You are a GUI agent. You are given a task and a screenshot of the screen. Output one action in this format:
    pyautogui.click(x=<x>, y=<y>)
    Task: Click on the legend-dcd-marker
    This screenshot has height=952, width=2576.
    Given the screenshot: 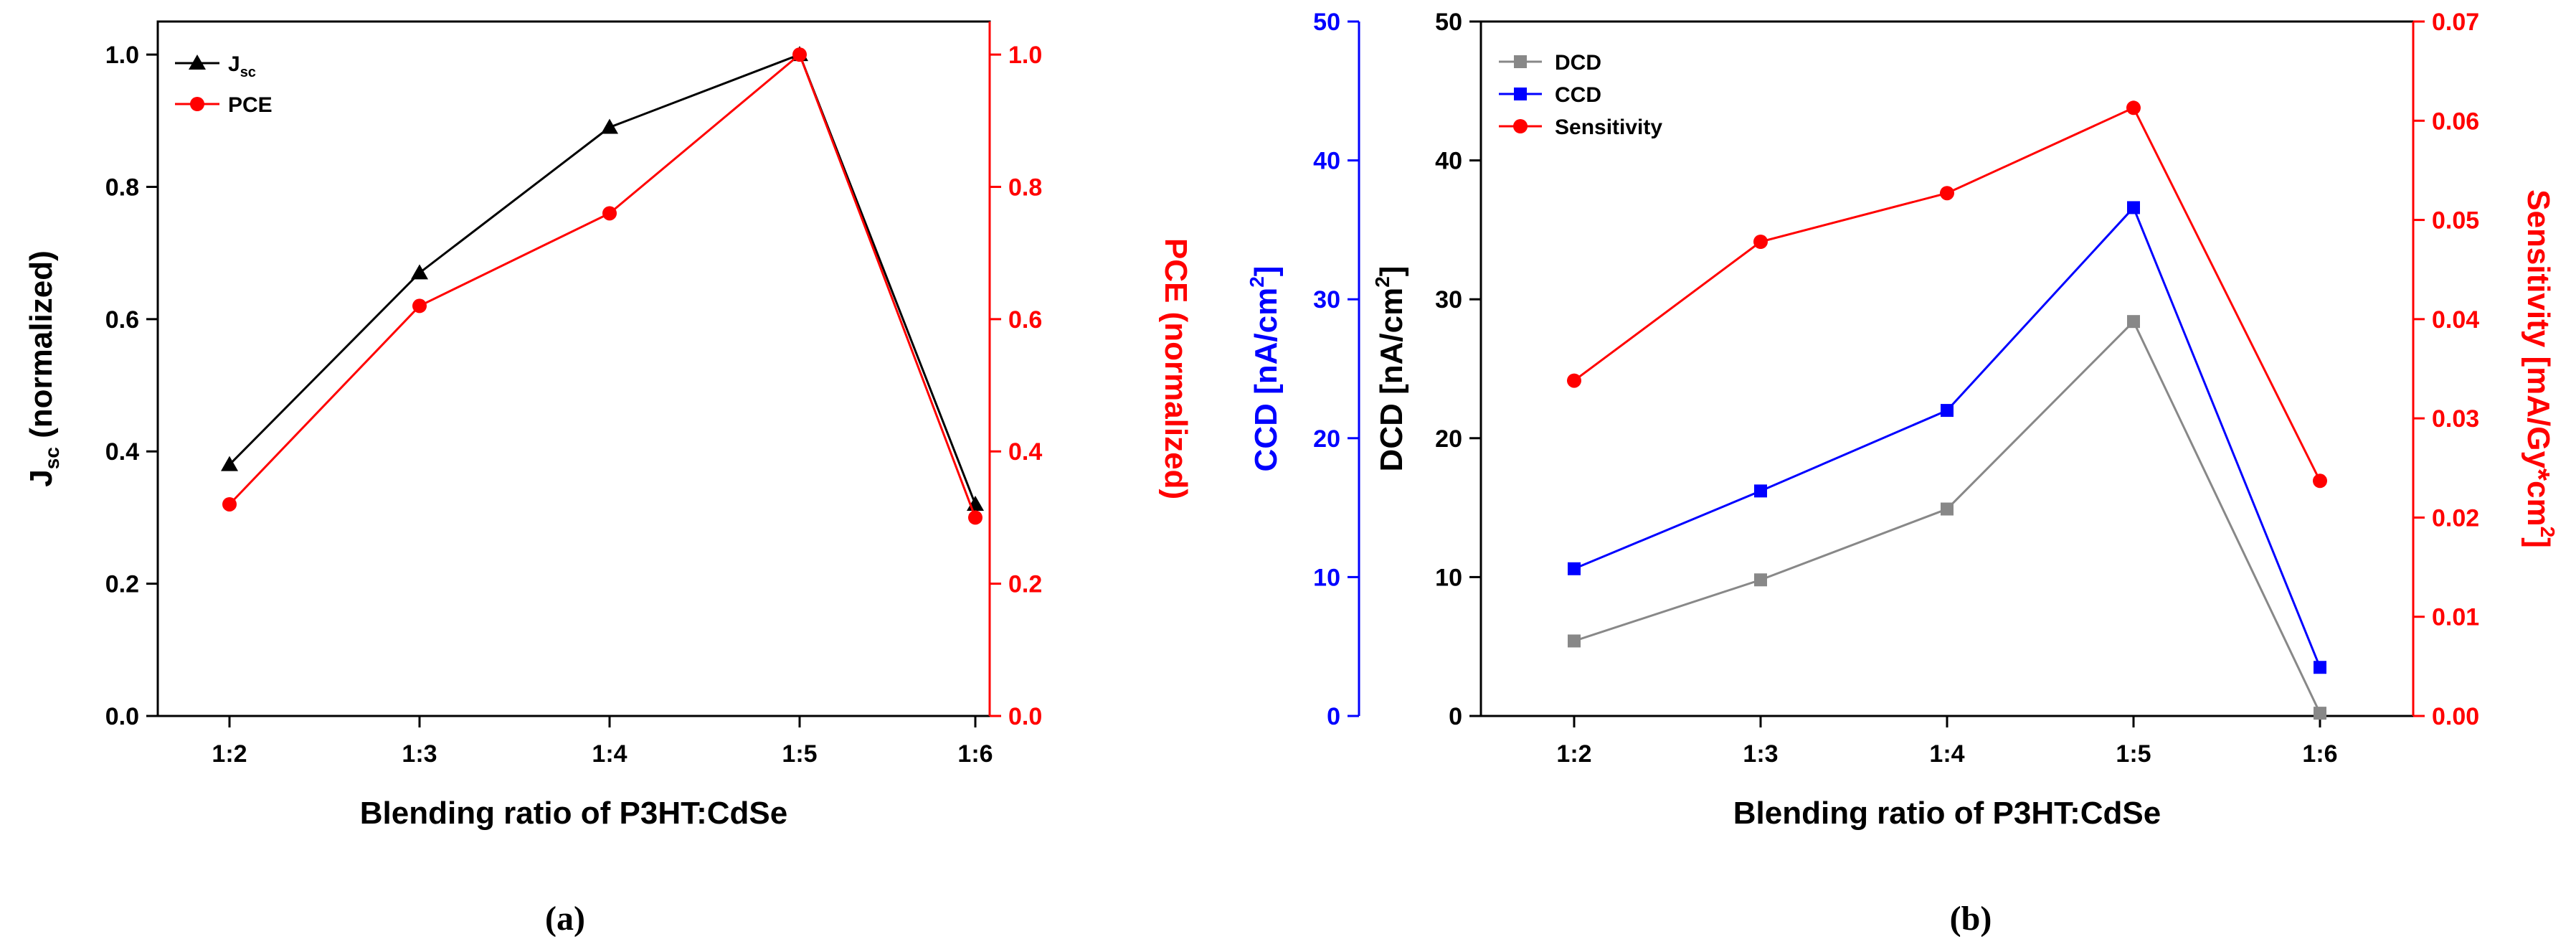 What is the action you would take?
    pyautogui.click(x=1520, y=61)
    